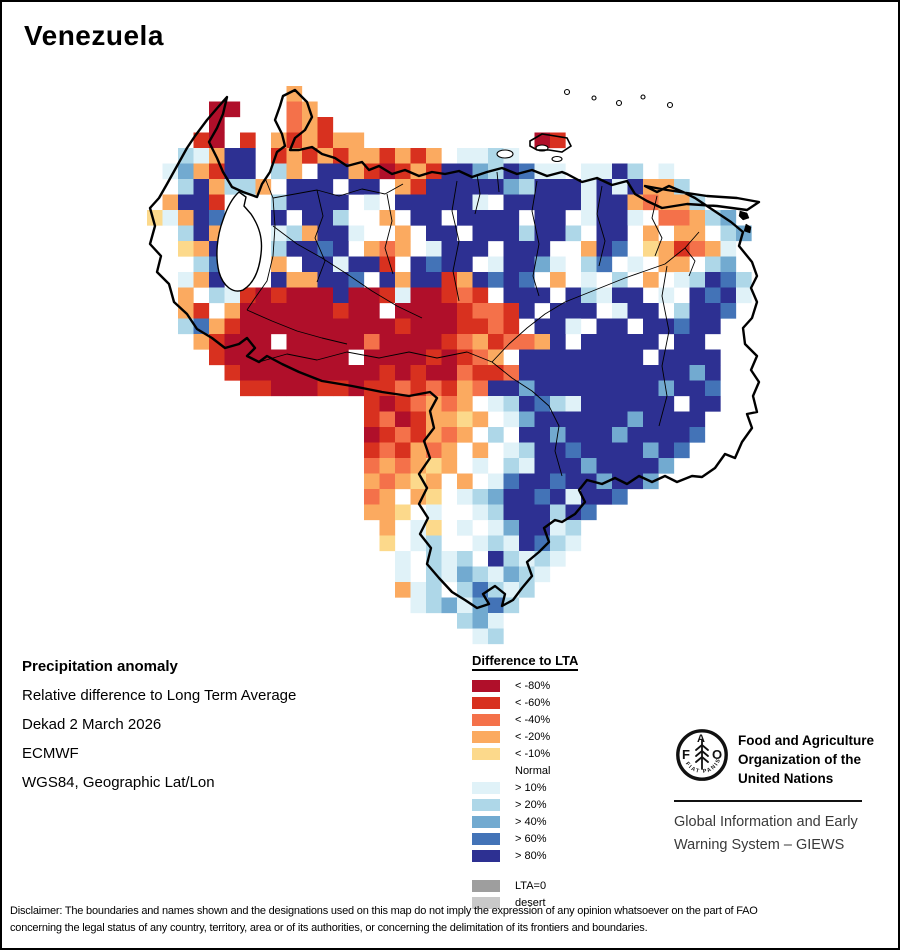  I want to click on legend-item: > 20%, so click(567, 804).